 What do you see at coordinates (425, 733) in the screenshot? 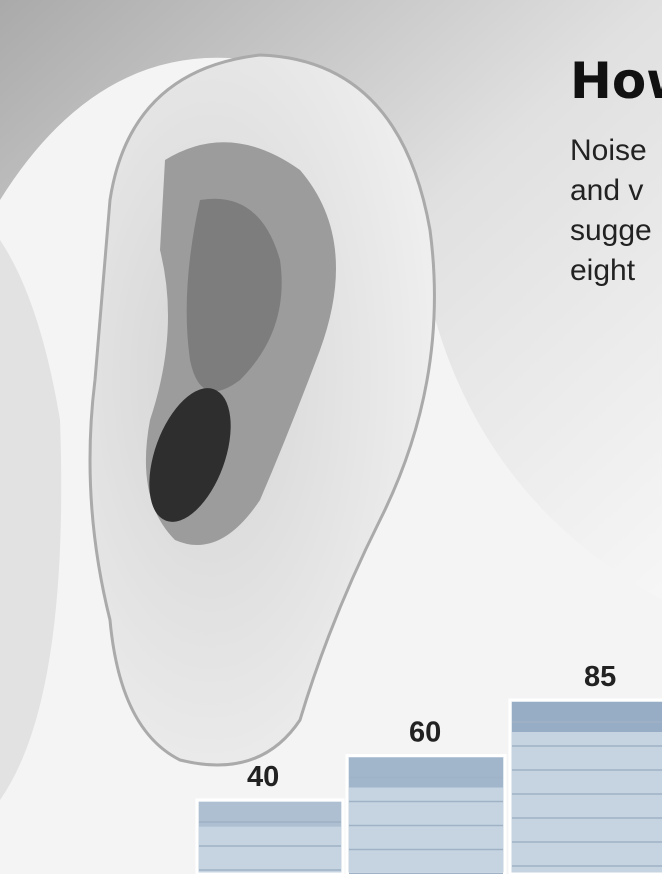
I see `value-label: 60` at bounding box center [425, 733].